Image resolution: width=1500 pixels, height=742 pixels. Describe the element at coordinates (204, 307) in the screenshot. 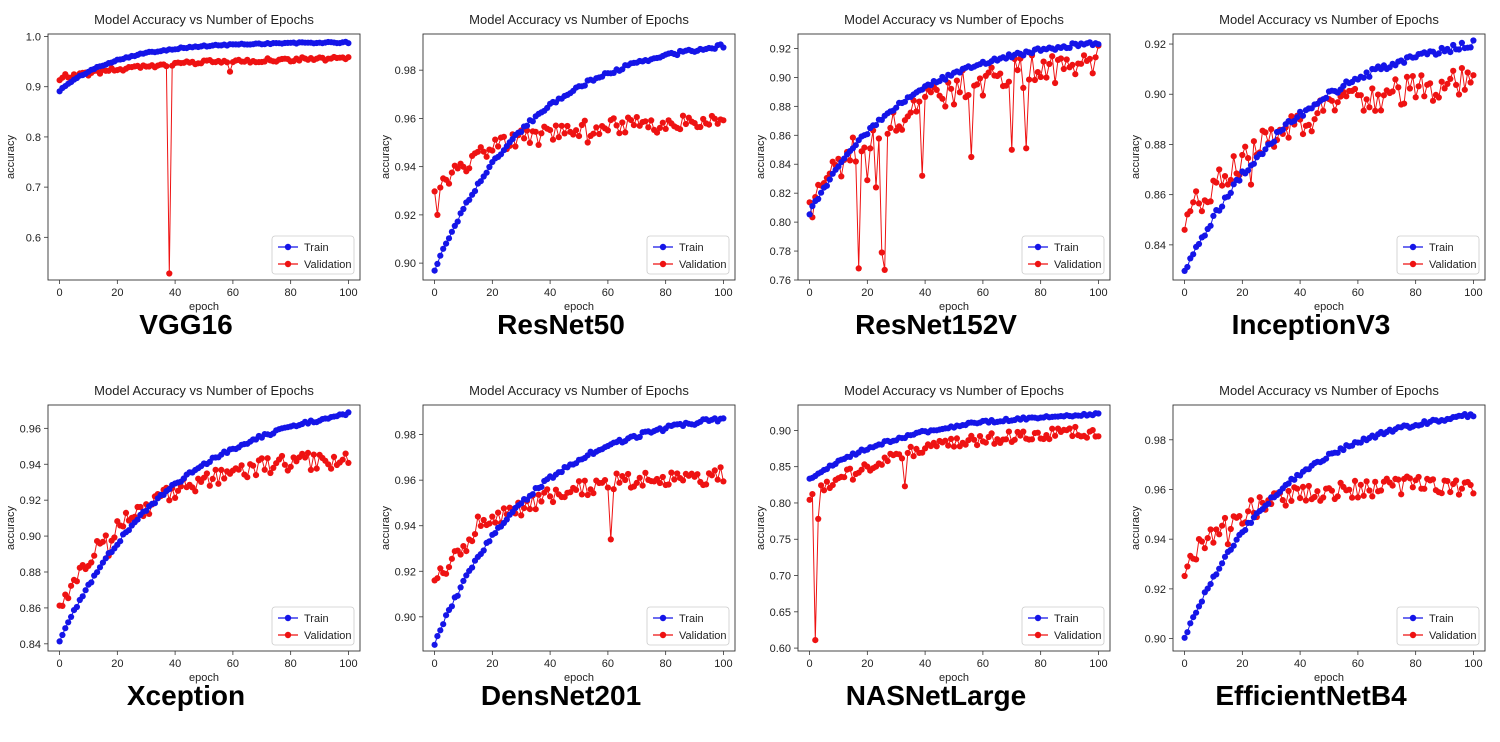

I see `x-axis-label: epoch` at that location.